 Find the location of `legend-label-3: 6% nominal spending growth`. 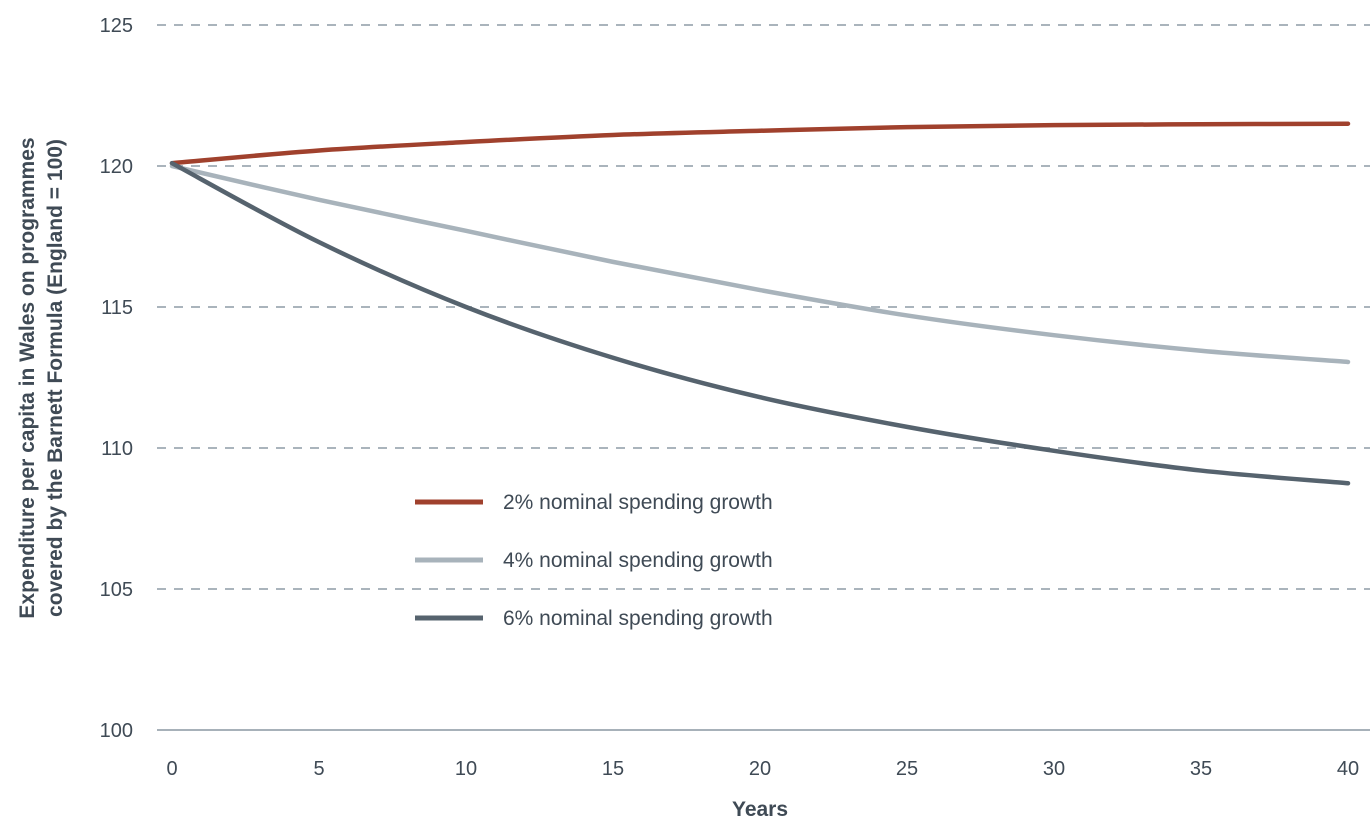

legend-label-3: 6% nominal spending growth is located at coordinates (638, 618).